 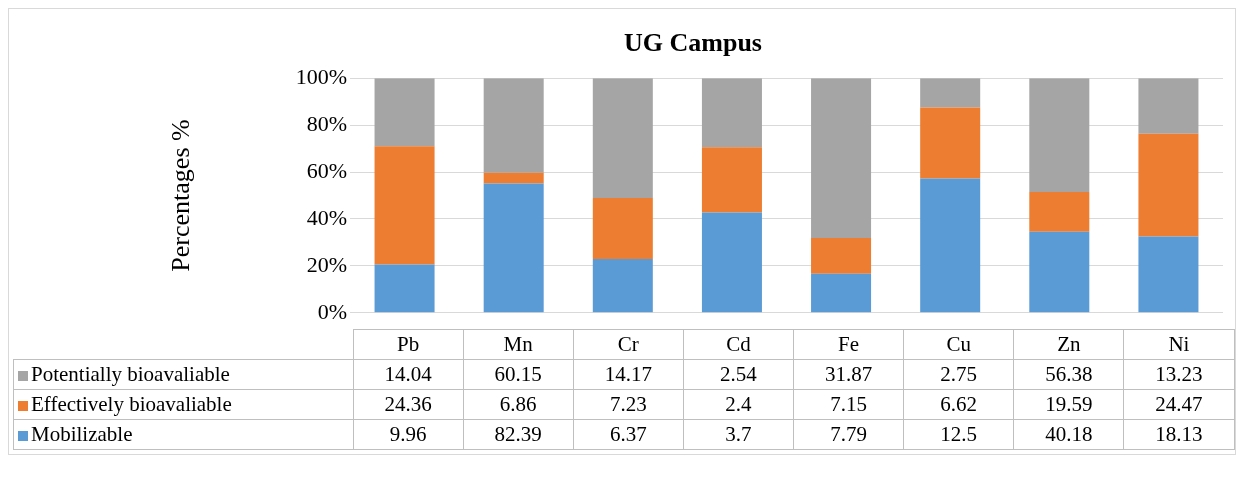 I want to click on y-axis-title: Percentages %, so click(x=181, y=195).